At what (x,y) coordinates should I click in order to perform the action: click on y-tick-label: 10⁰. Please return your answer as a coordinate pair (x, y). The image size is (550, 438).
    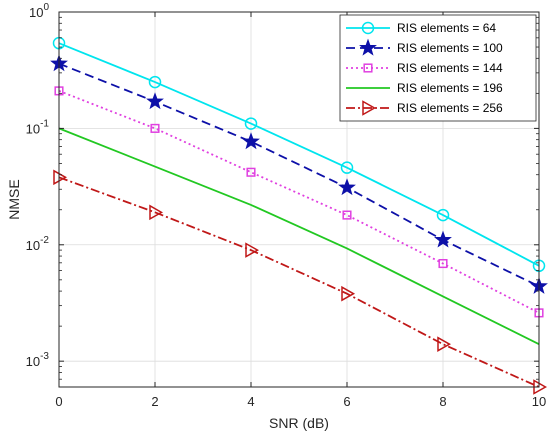
    Looking at the image, I should click on (39, 11).